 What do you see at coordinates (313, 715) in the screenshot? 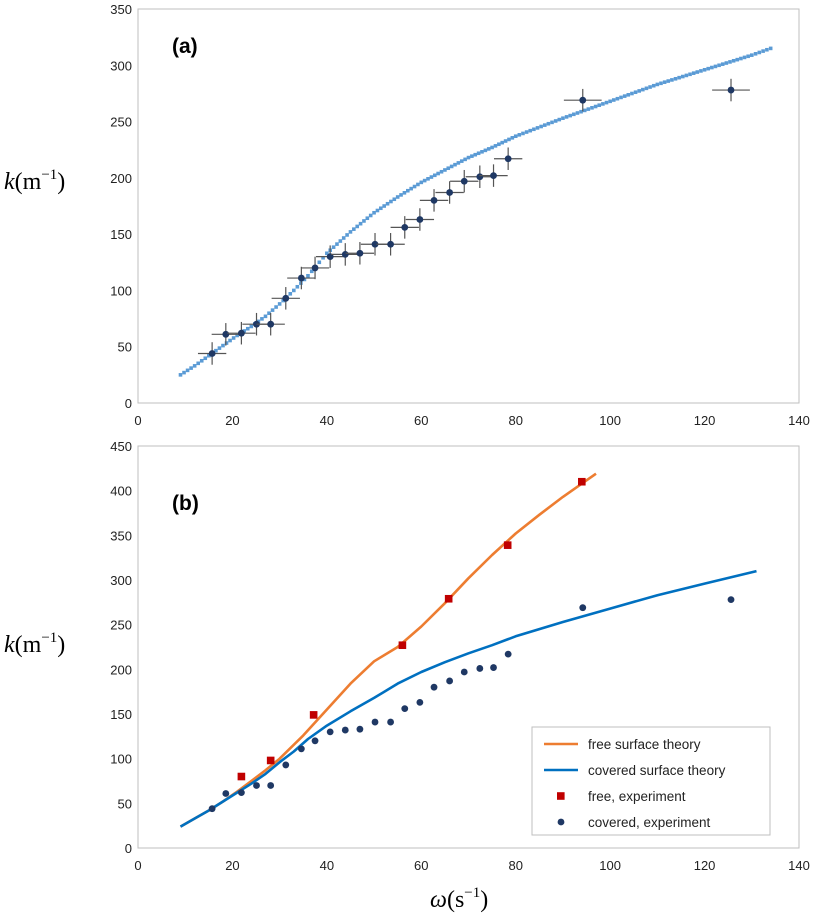
I see `free-experiment-marker` at bounding box center [313, 715].